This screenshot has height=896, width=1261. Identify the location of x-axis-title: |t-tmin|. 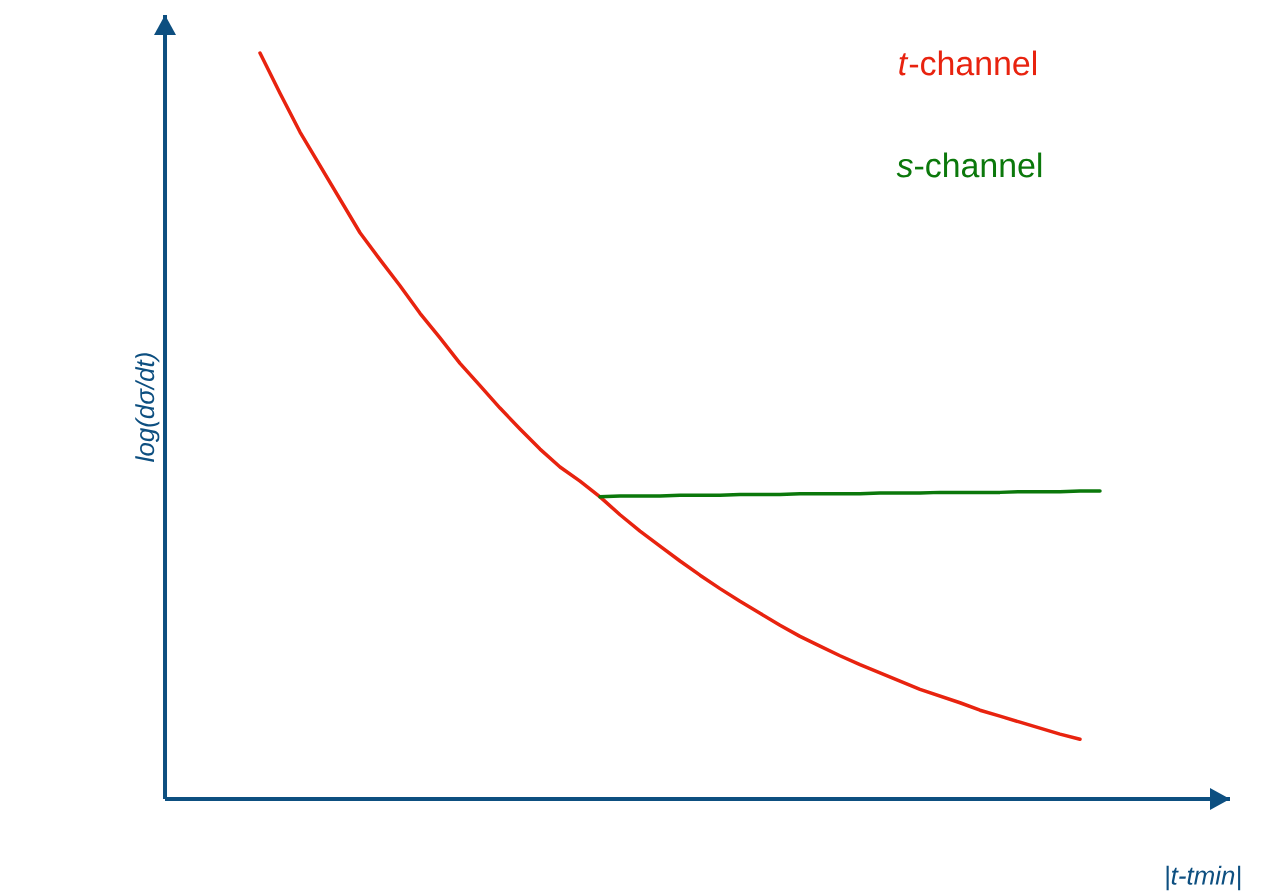
(1203, 878).